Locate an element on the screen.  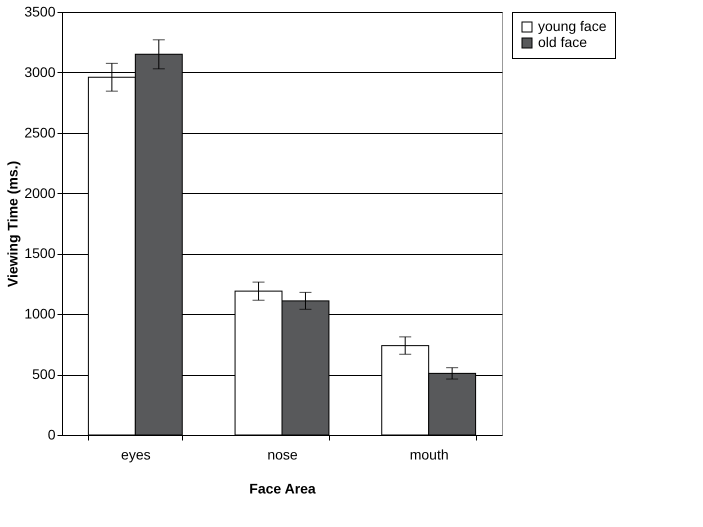
legend-label: old face is located at coordinates (563, 42).